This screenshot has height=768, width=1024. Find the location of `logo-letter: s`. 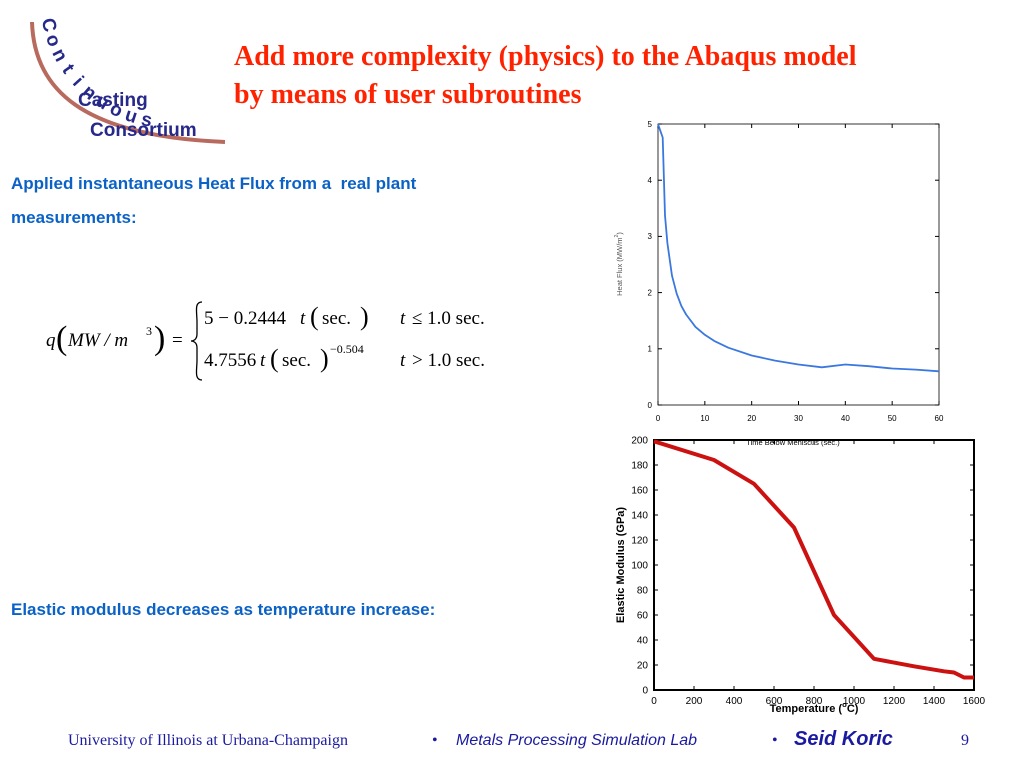

logo-letter: s is located at coordinates (146, 120).